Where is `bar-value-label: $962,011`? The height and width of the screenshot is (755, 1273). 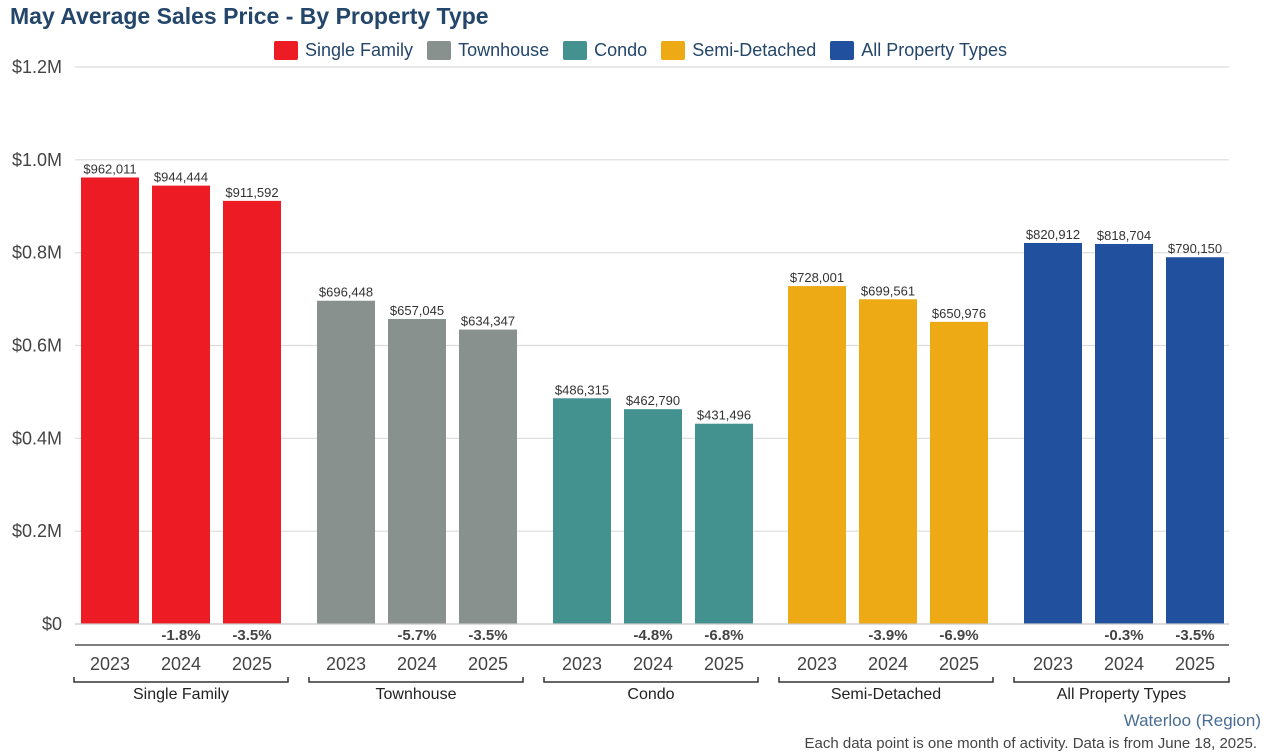
bar-value-label: $962,011 is located at coordinates (109, 168).